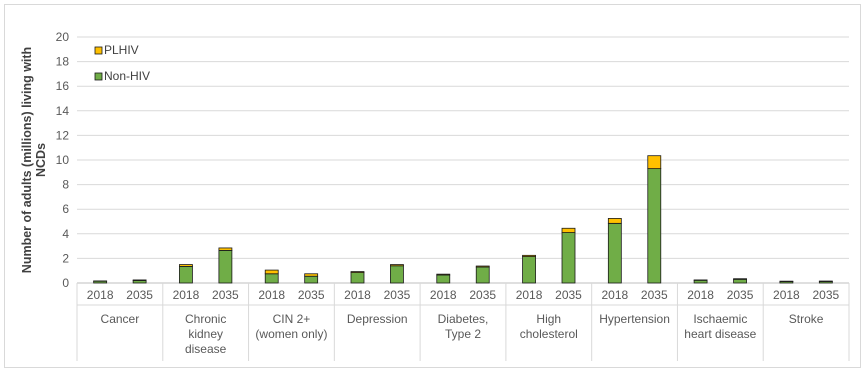  I want to click on y-tick-label: 0, so click(65, 283).